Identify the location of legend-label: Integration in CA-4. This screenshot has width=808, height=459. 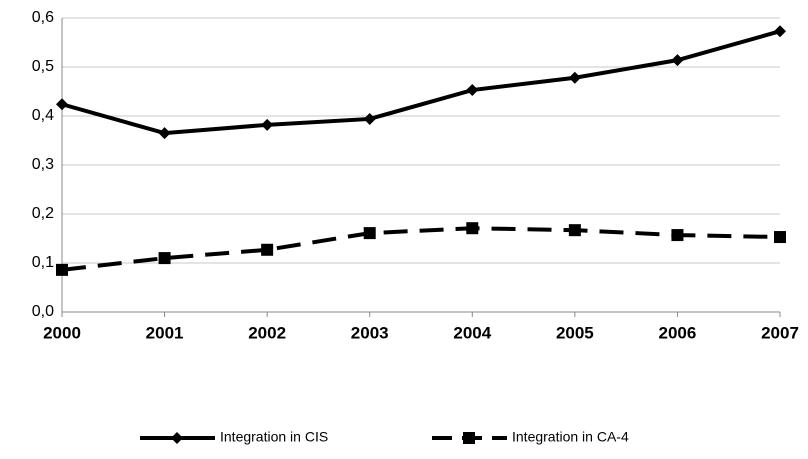
(570, 437).